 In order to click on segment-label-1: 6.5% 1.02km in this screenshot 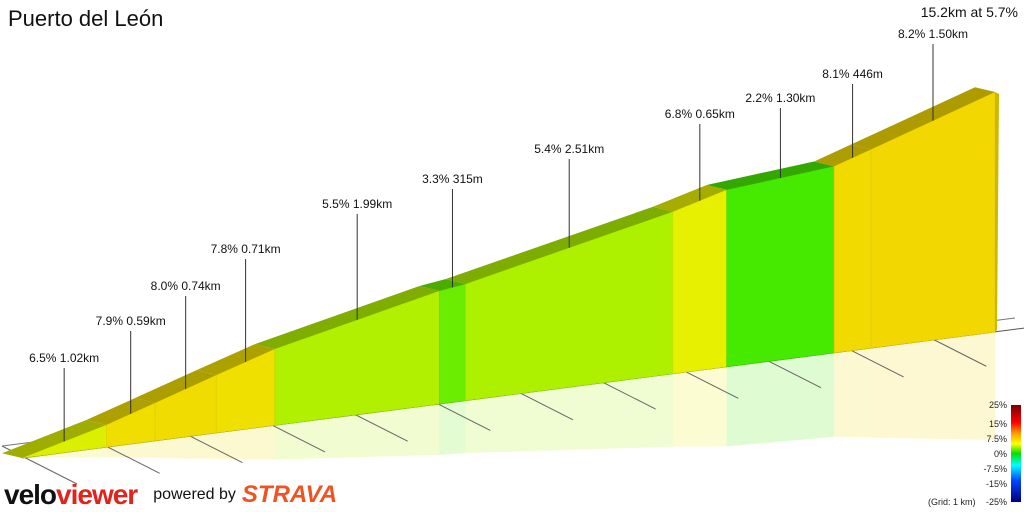, I will do `click(64, 358)`.